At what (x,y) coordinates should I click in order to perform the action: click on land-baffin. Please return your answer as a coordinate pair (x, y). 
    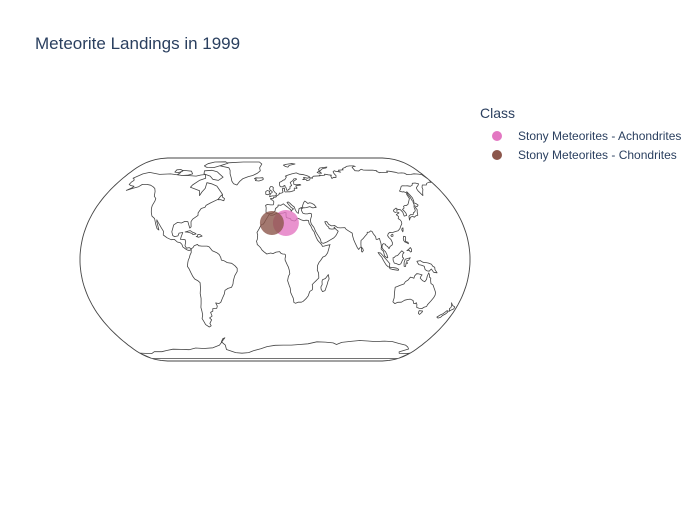
    Looking at the image, I should click on (213, 175).